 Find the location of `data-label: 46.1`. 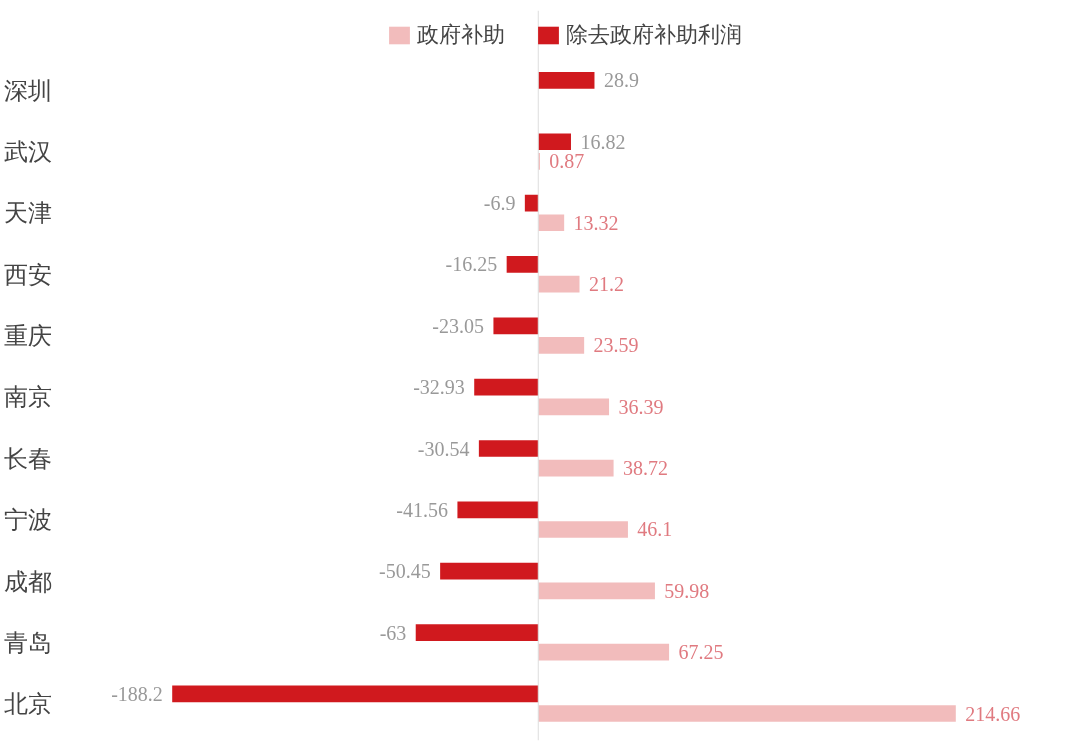

data-label: 46.1 is located at coordinates (655, 529).